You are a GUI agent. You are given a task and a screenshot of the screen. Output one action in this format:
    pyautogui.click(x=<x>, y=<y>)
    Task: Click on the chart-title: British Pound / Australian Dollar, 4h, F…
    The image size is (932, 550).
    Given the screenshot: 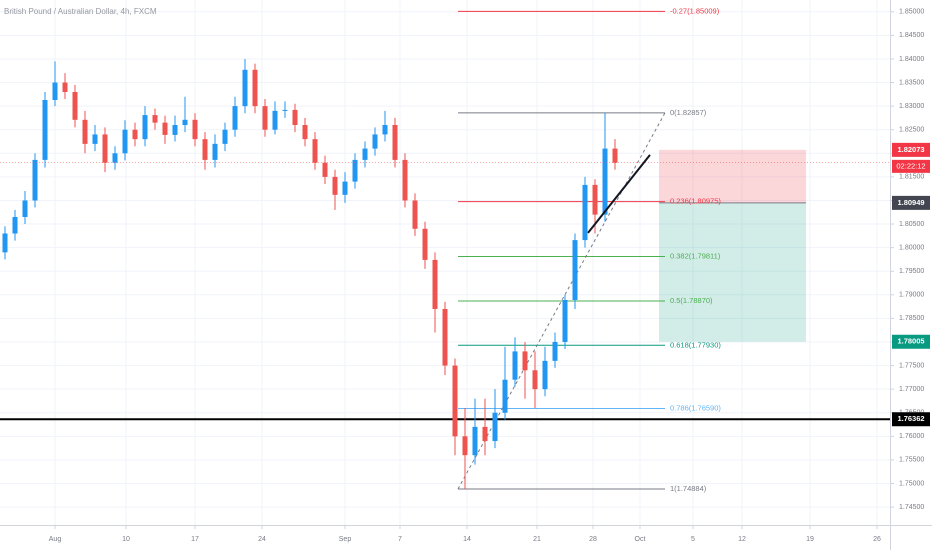 What is the action you would take?
    pyautogui.click(x=80, y=11)
    